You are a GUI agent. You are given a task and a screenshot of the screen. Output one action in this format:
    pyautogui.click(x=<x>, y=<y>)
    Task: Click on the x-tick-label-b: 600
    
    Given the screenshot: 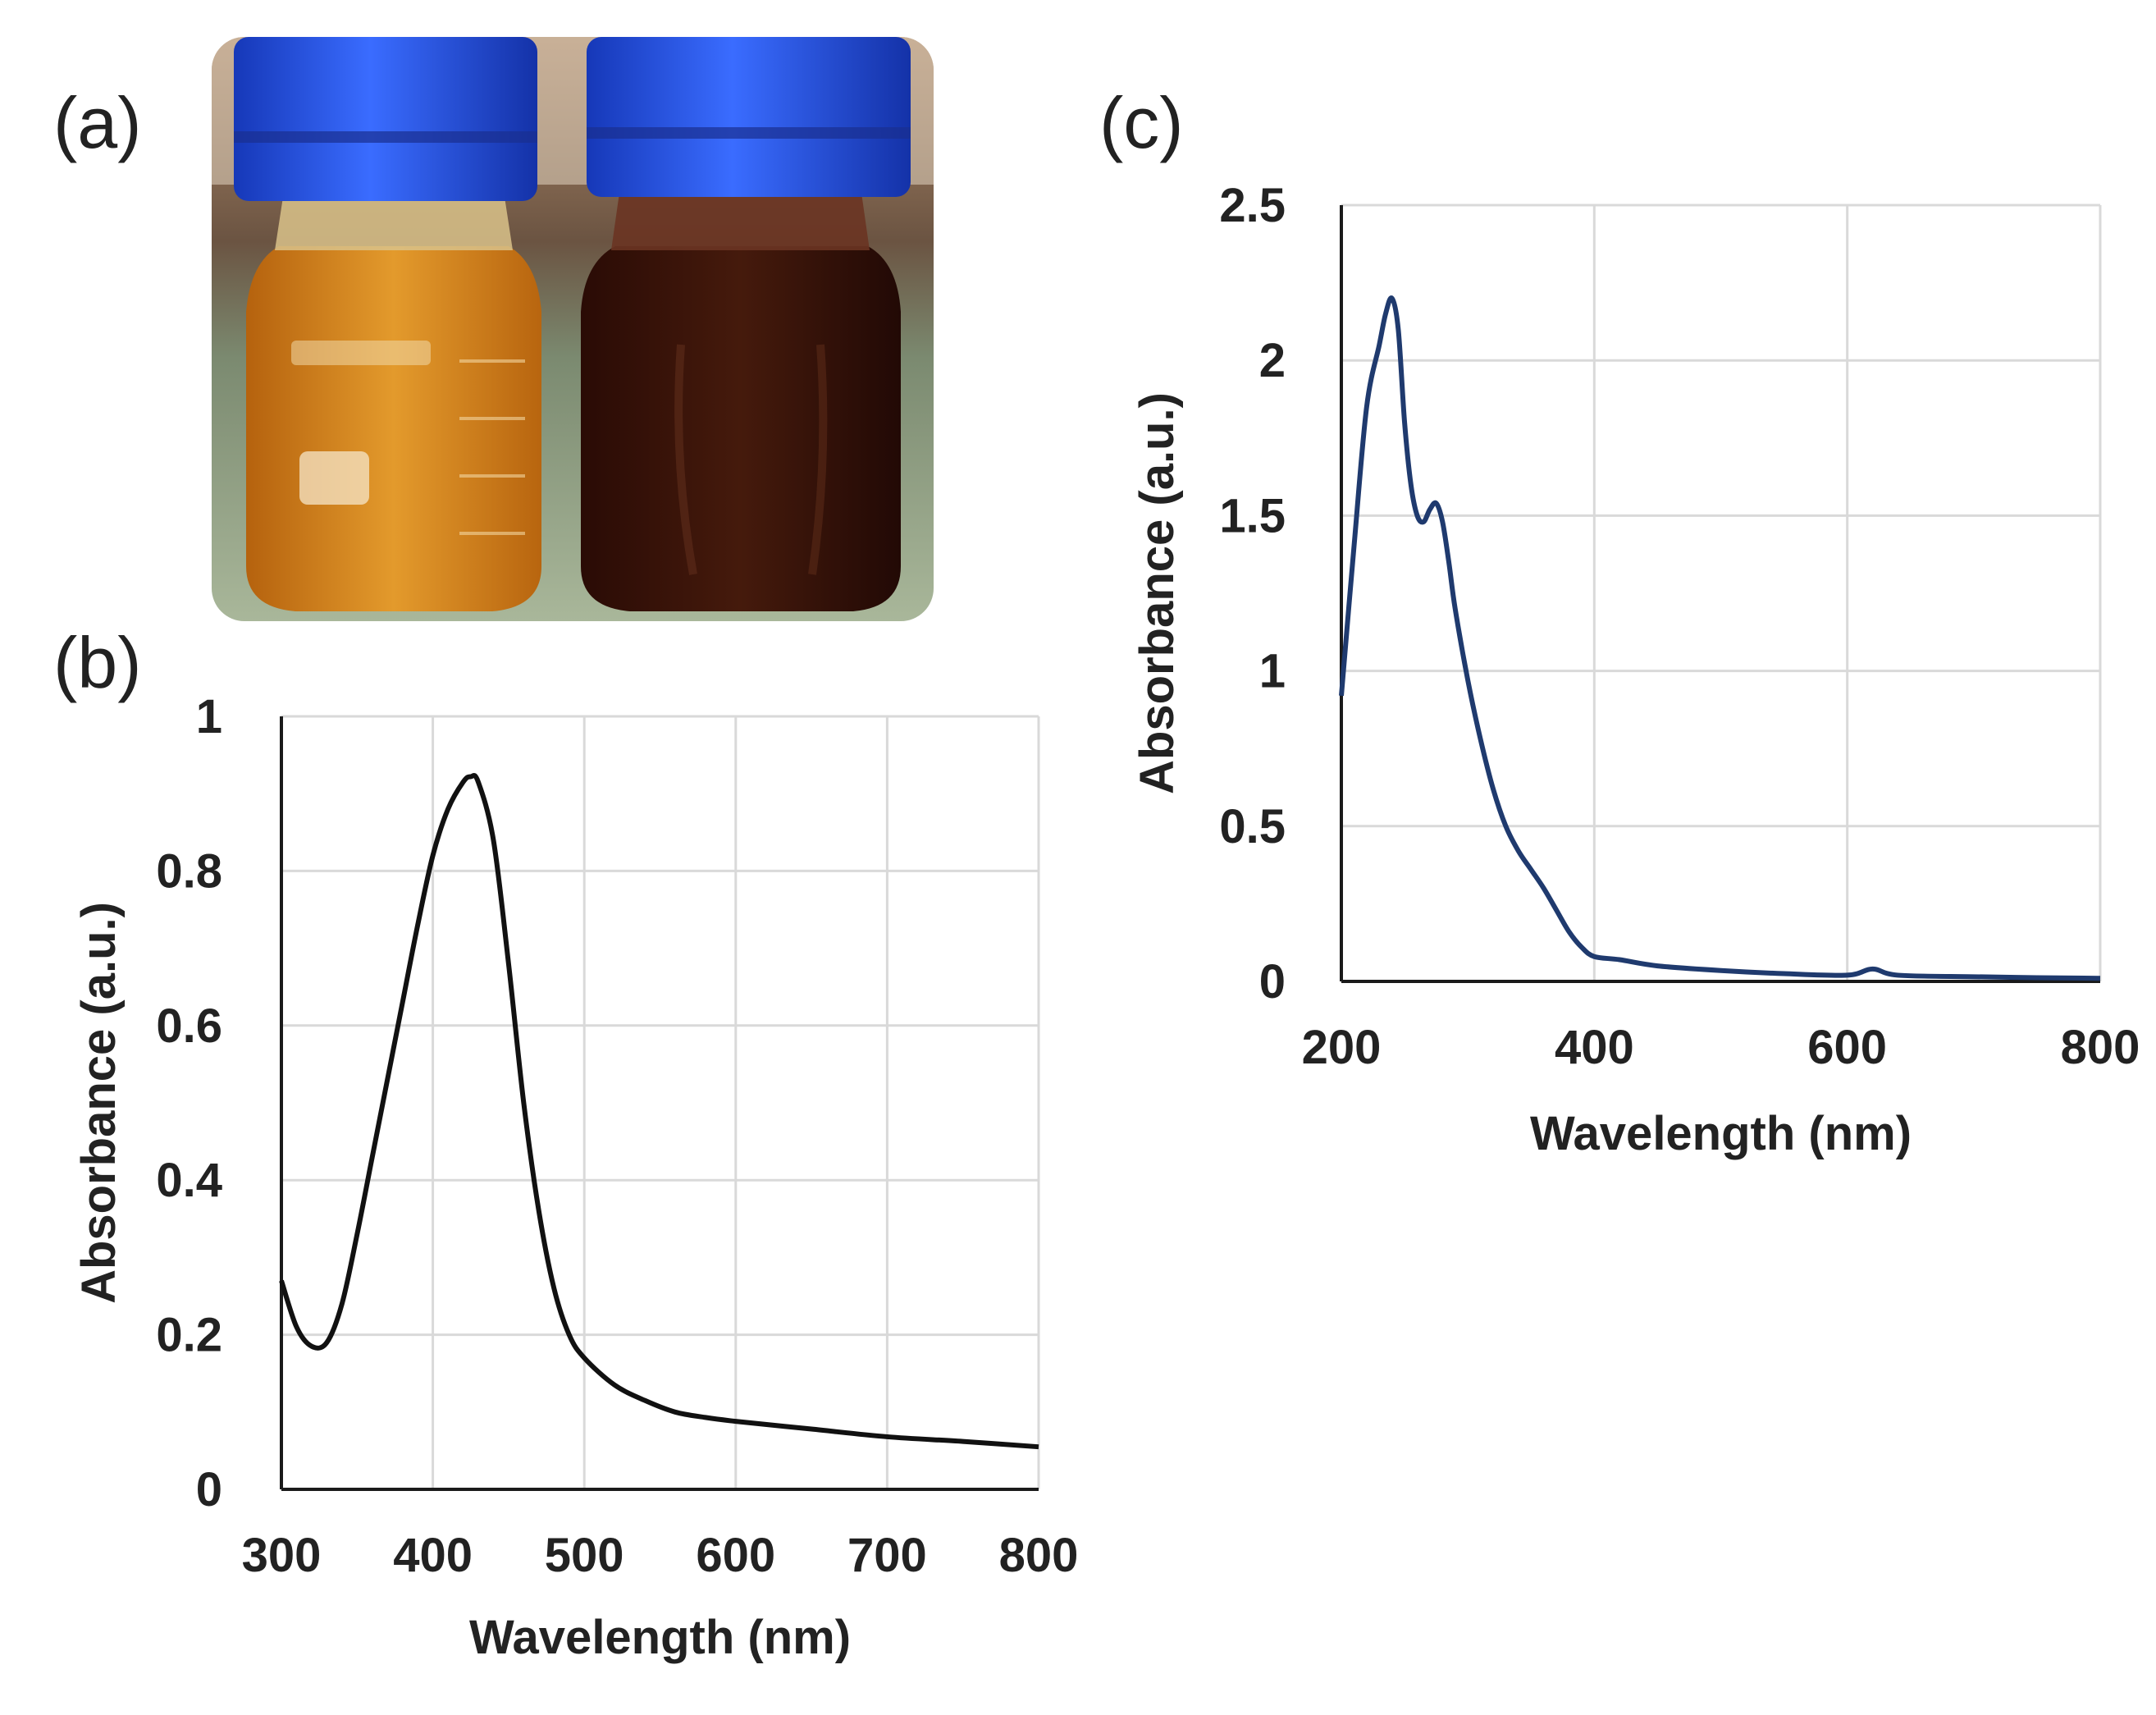 What is the action you would take?
    pyautogui.click(x=735, y=1555)
    